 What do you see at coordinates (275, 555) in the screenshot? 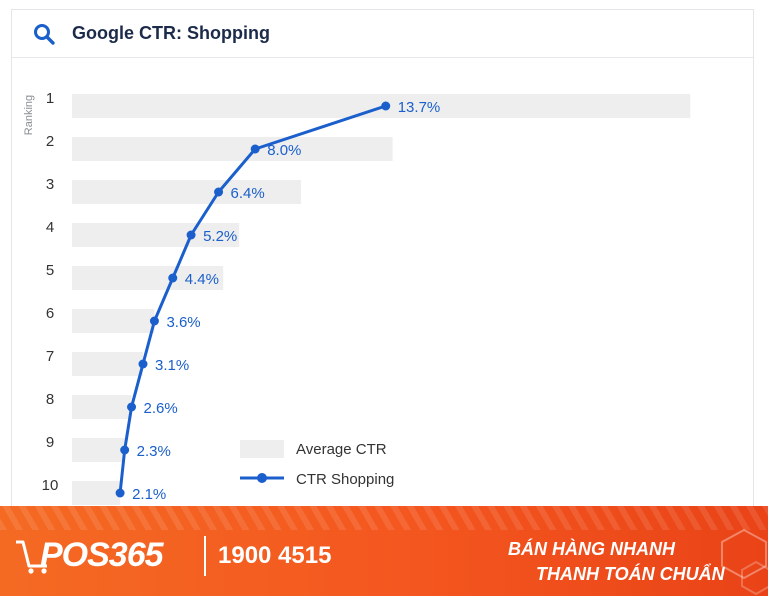
I see `hotline-number: 1900 4515` at bounding box center [275, 555].